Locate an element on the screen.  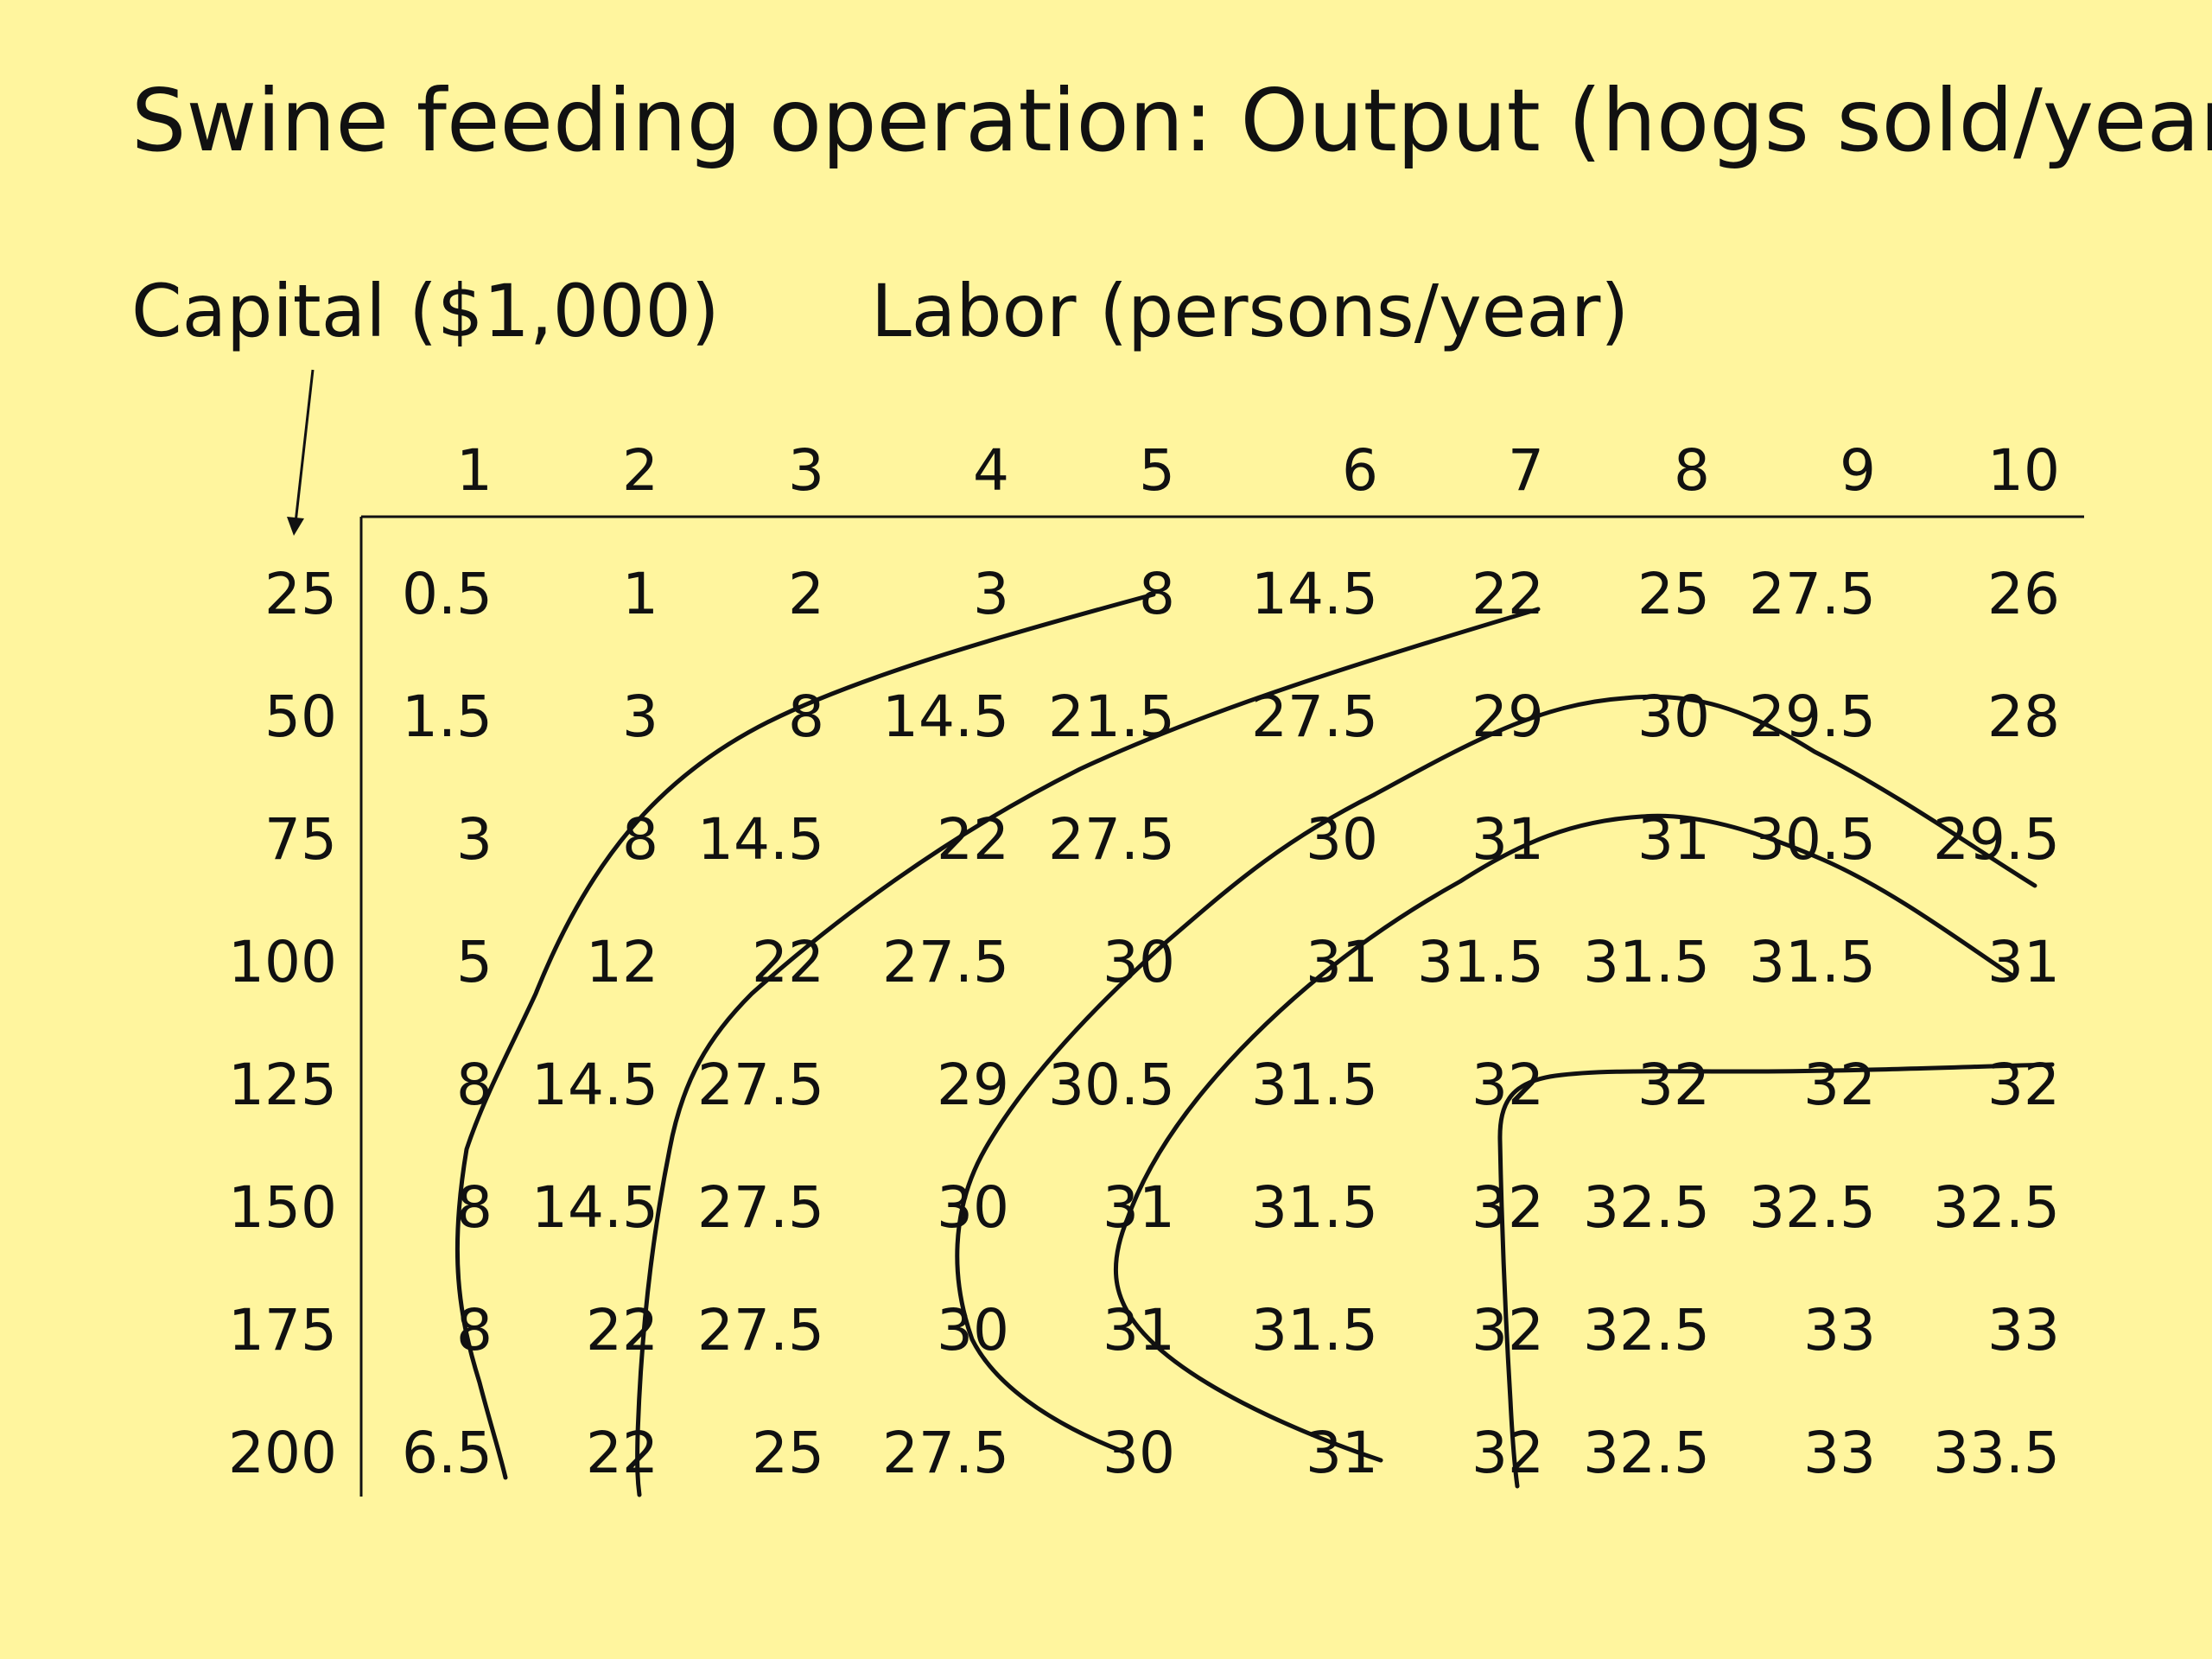
table-cell: 6.5 is located at coordinates (448, 1453).